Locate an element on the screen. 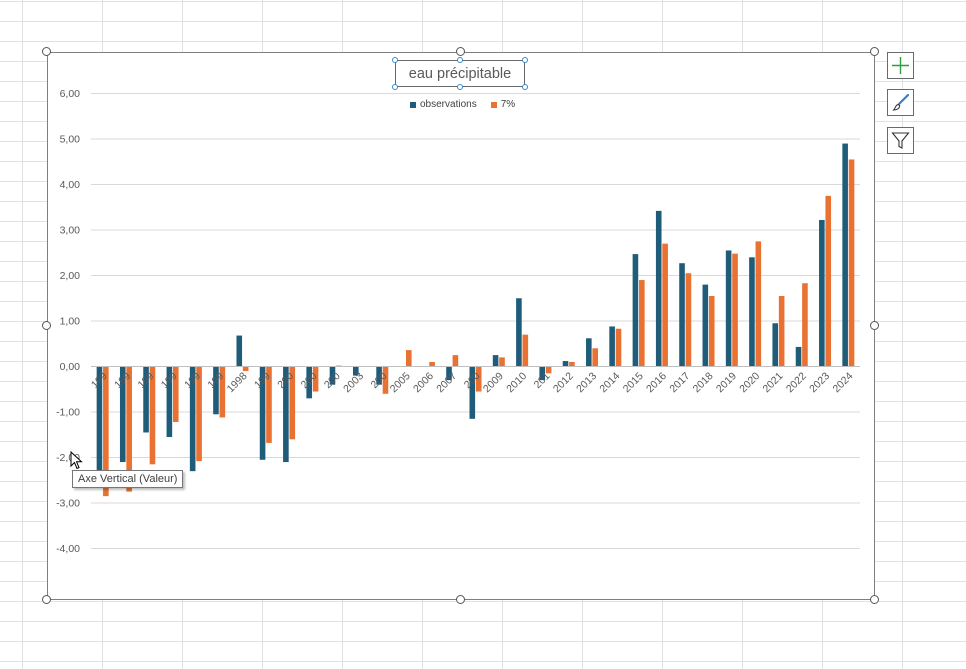 The width and height of the screenshot is (966, 669). chart-filters-button is located at coordinates (900, 140).